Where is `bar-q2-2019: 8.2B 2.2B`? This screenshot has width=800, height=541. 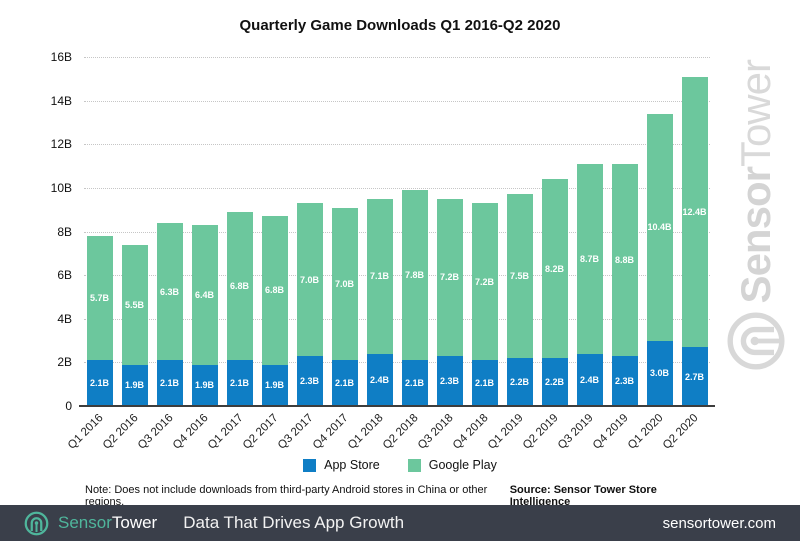 bar-q2-2019: 8.2B 2.2B is located at coordinates (554, 292).